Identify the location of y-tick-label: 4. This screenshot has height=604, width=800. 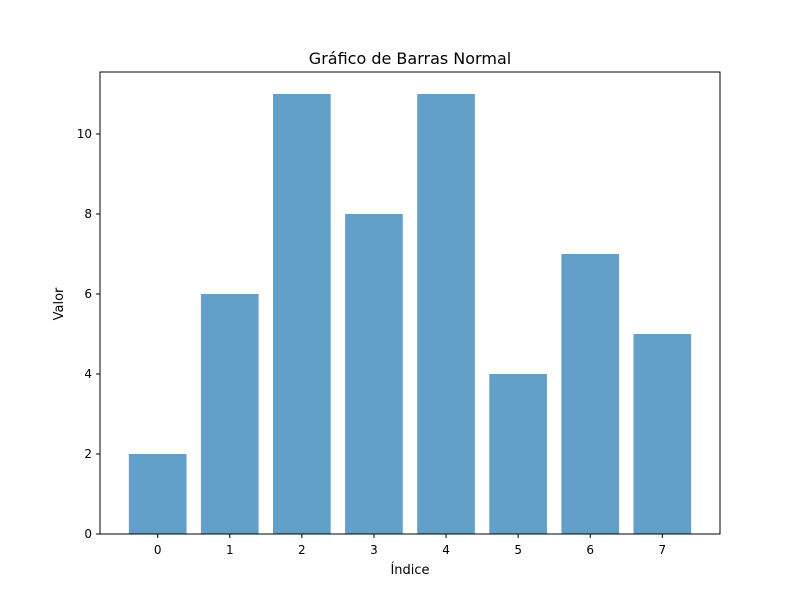
(88, 374).